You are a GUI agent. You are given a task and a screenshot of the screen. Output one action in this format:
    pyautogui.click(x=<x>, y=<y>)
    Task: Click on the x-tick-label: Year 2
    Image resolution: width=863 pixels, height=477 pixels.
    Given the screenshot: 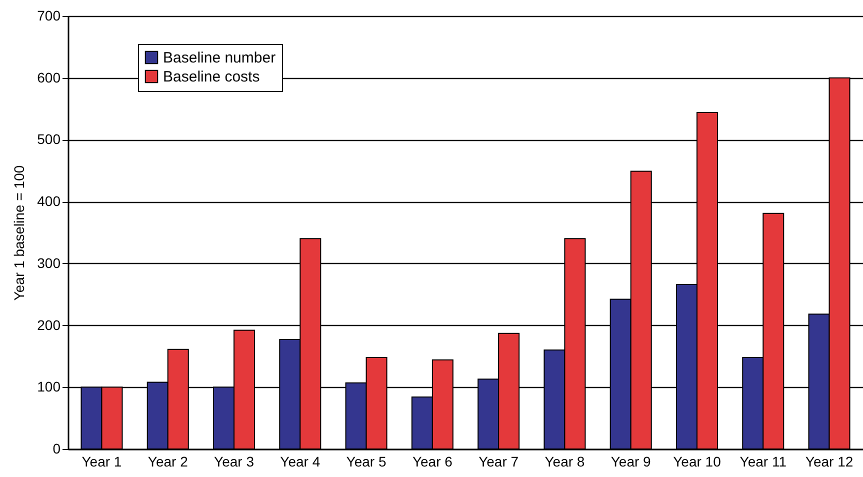 What is the action you would take?
    pyautogui.click(x=168, y=462)
    